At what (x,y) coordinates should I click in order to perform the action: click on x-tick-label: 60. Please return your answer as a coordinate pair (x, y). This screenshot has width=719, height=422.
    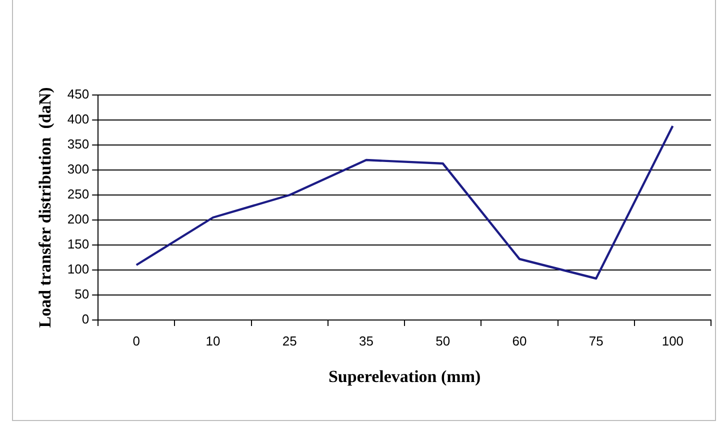
    Looking at the image, I should click on (519, 340).